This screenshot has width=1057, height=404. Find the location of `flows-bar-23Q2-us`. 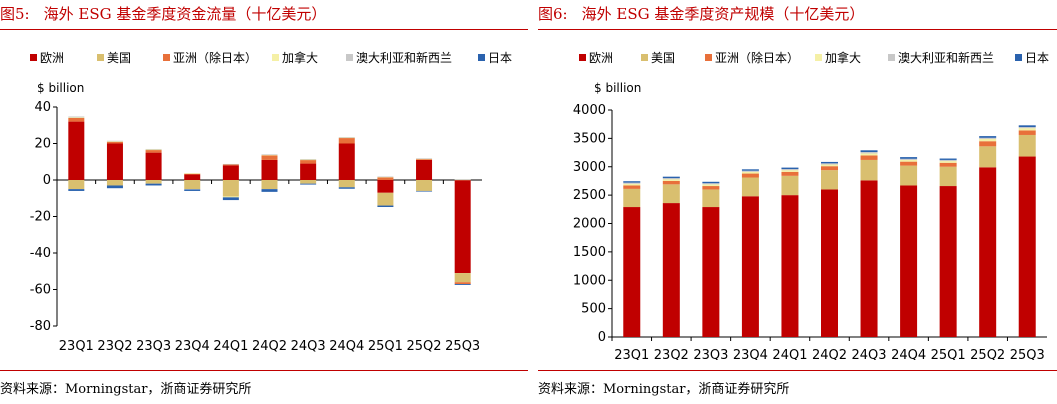

flows-bar-23Q2-us is located at coordinates (114, 183).